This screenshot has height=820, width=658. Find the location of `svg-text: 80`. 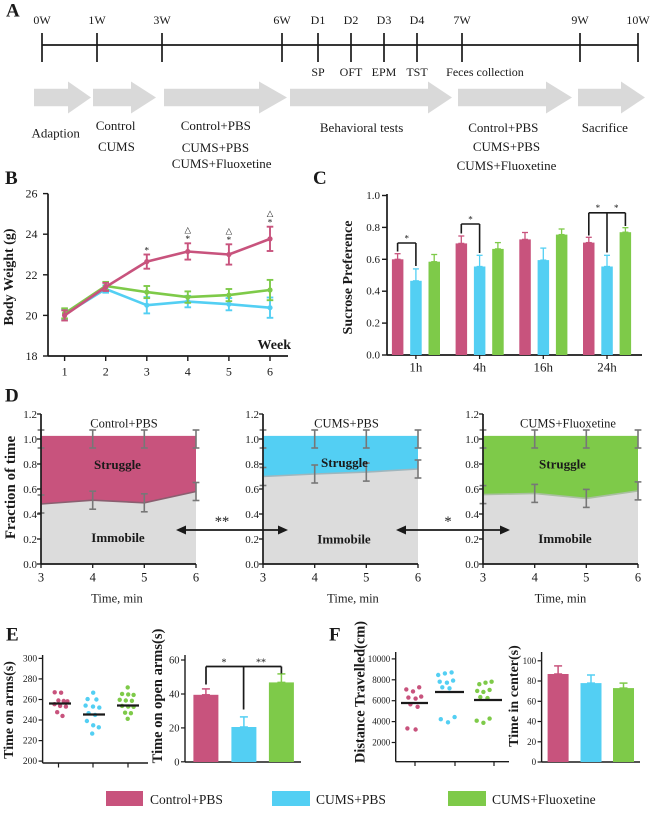

svg-text: 80 is located at coordinates (532, 681).